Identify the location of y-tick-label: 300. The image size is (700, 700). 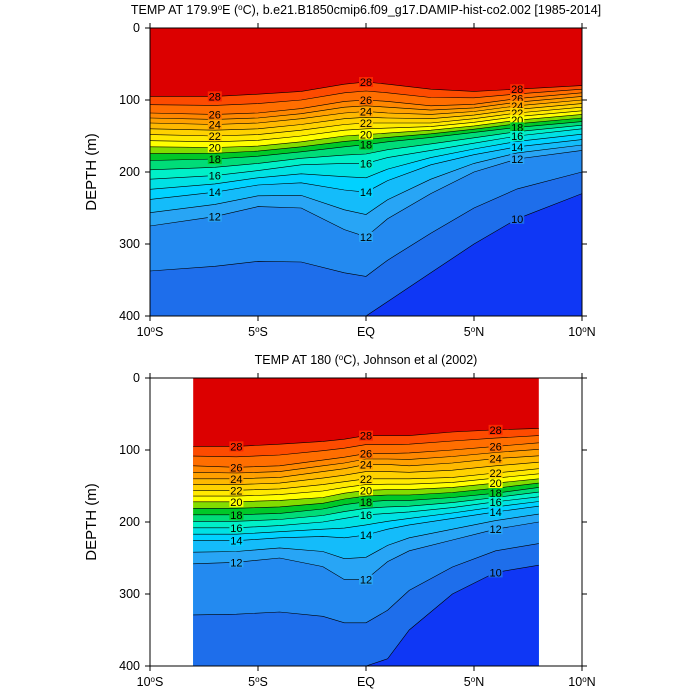
(129, 244).